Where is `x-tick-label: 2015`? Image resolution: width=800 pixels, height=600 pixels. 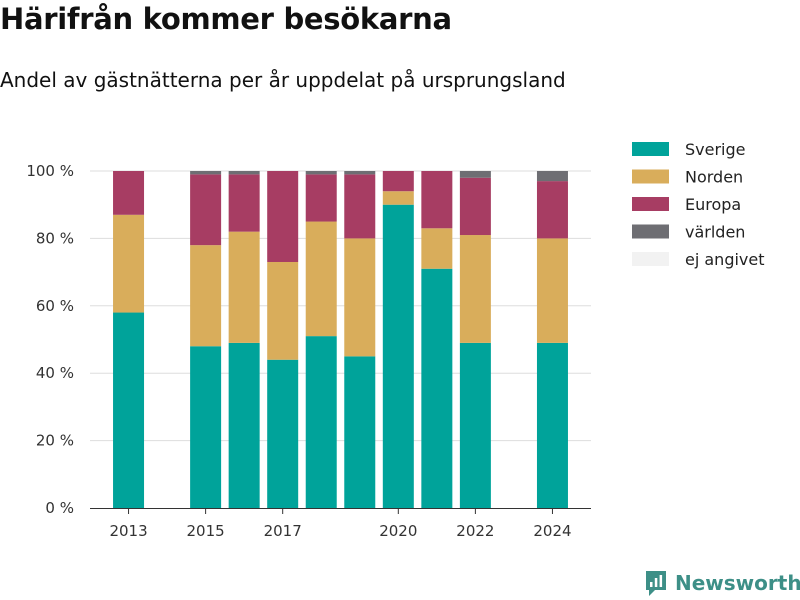
x-tick-label: 2015 is located at coordinates (206, 531).